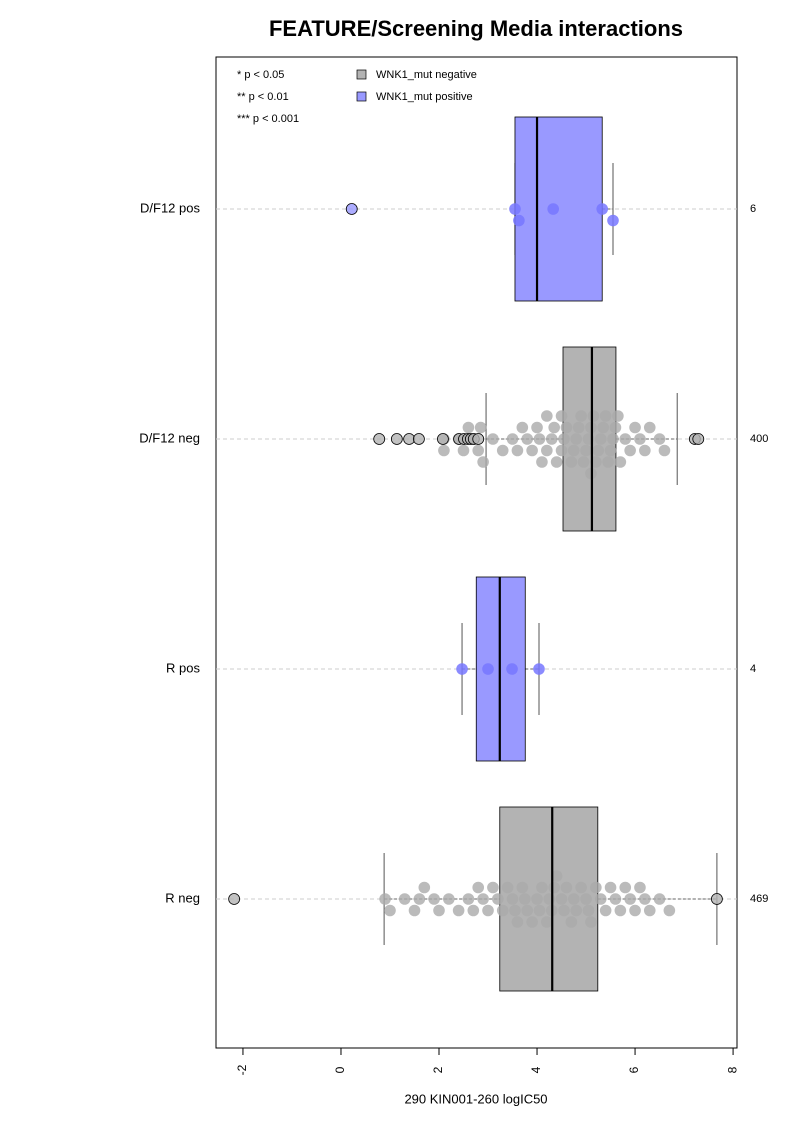 This screenshot has width=793, height=1122. What do you see at coordinates (183, 667) in the screenshot?
I see `category-label: R pos` at bounding box center [183, 667].